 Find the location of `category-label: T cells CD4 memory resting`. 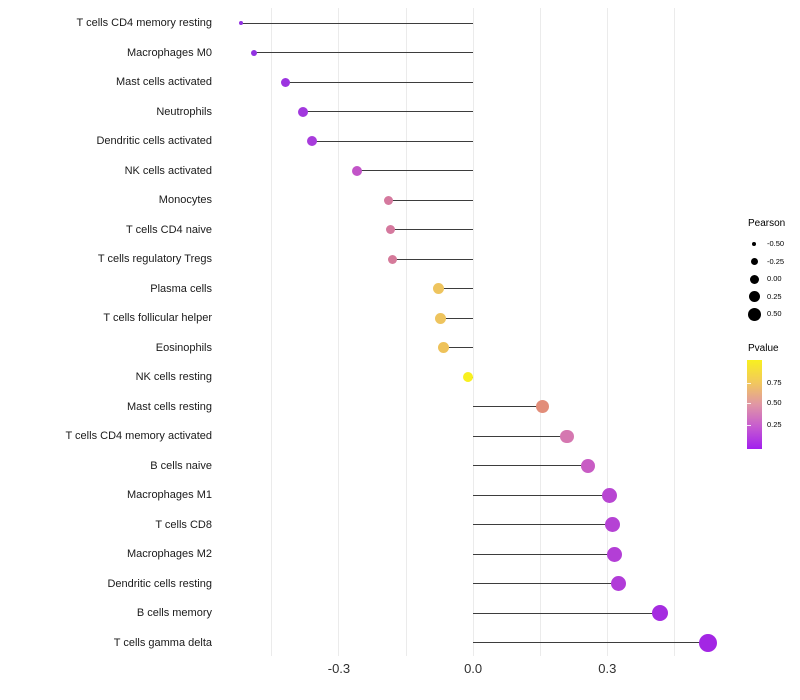

category-label: T cells CD4 memory resting is located at coordinates (144, 23).